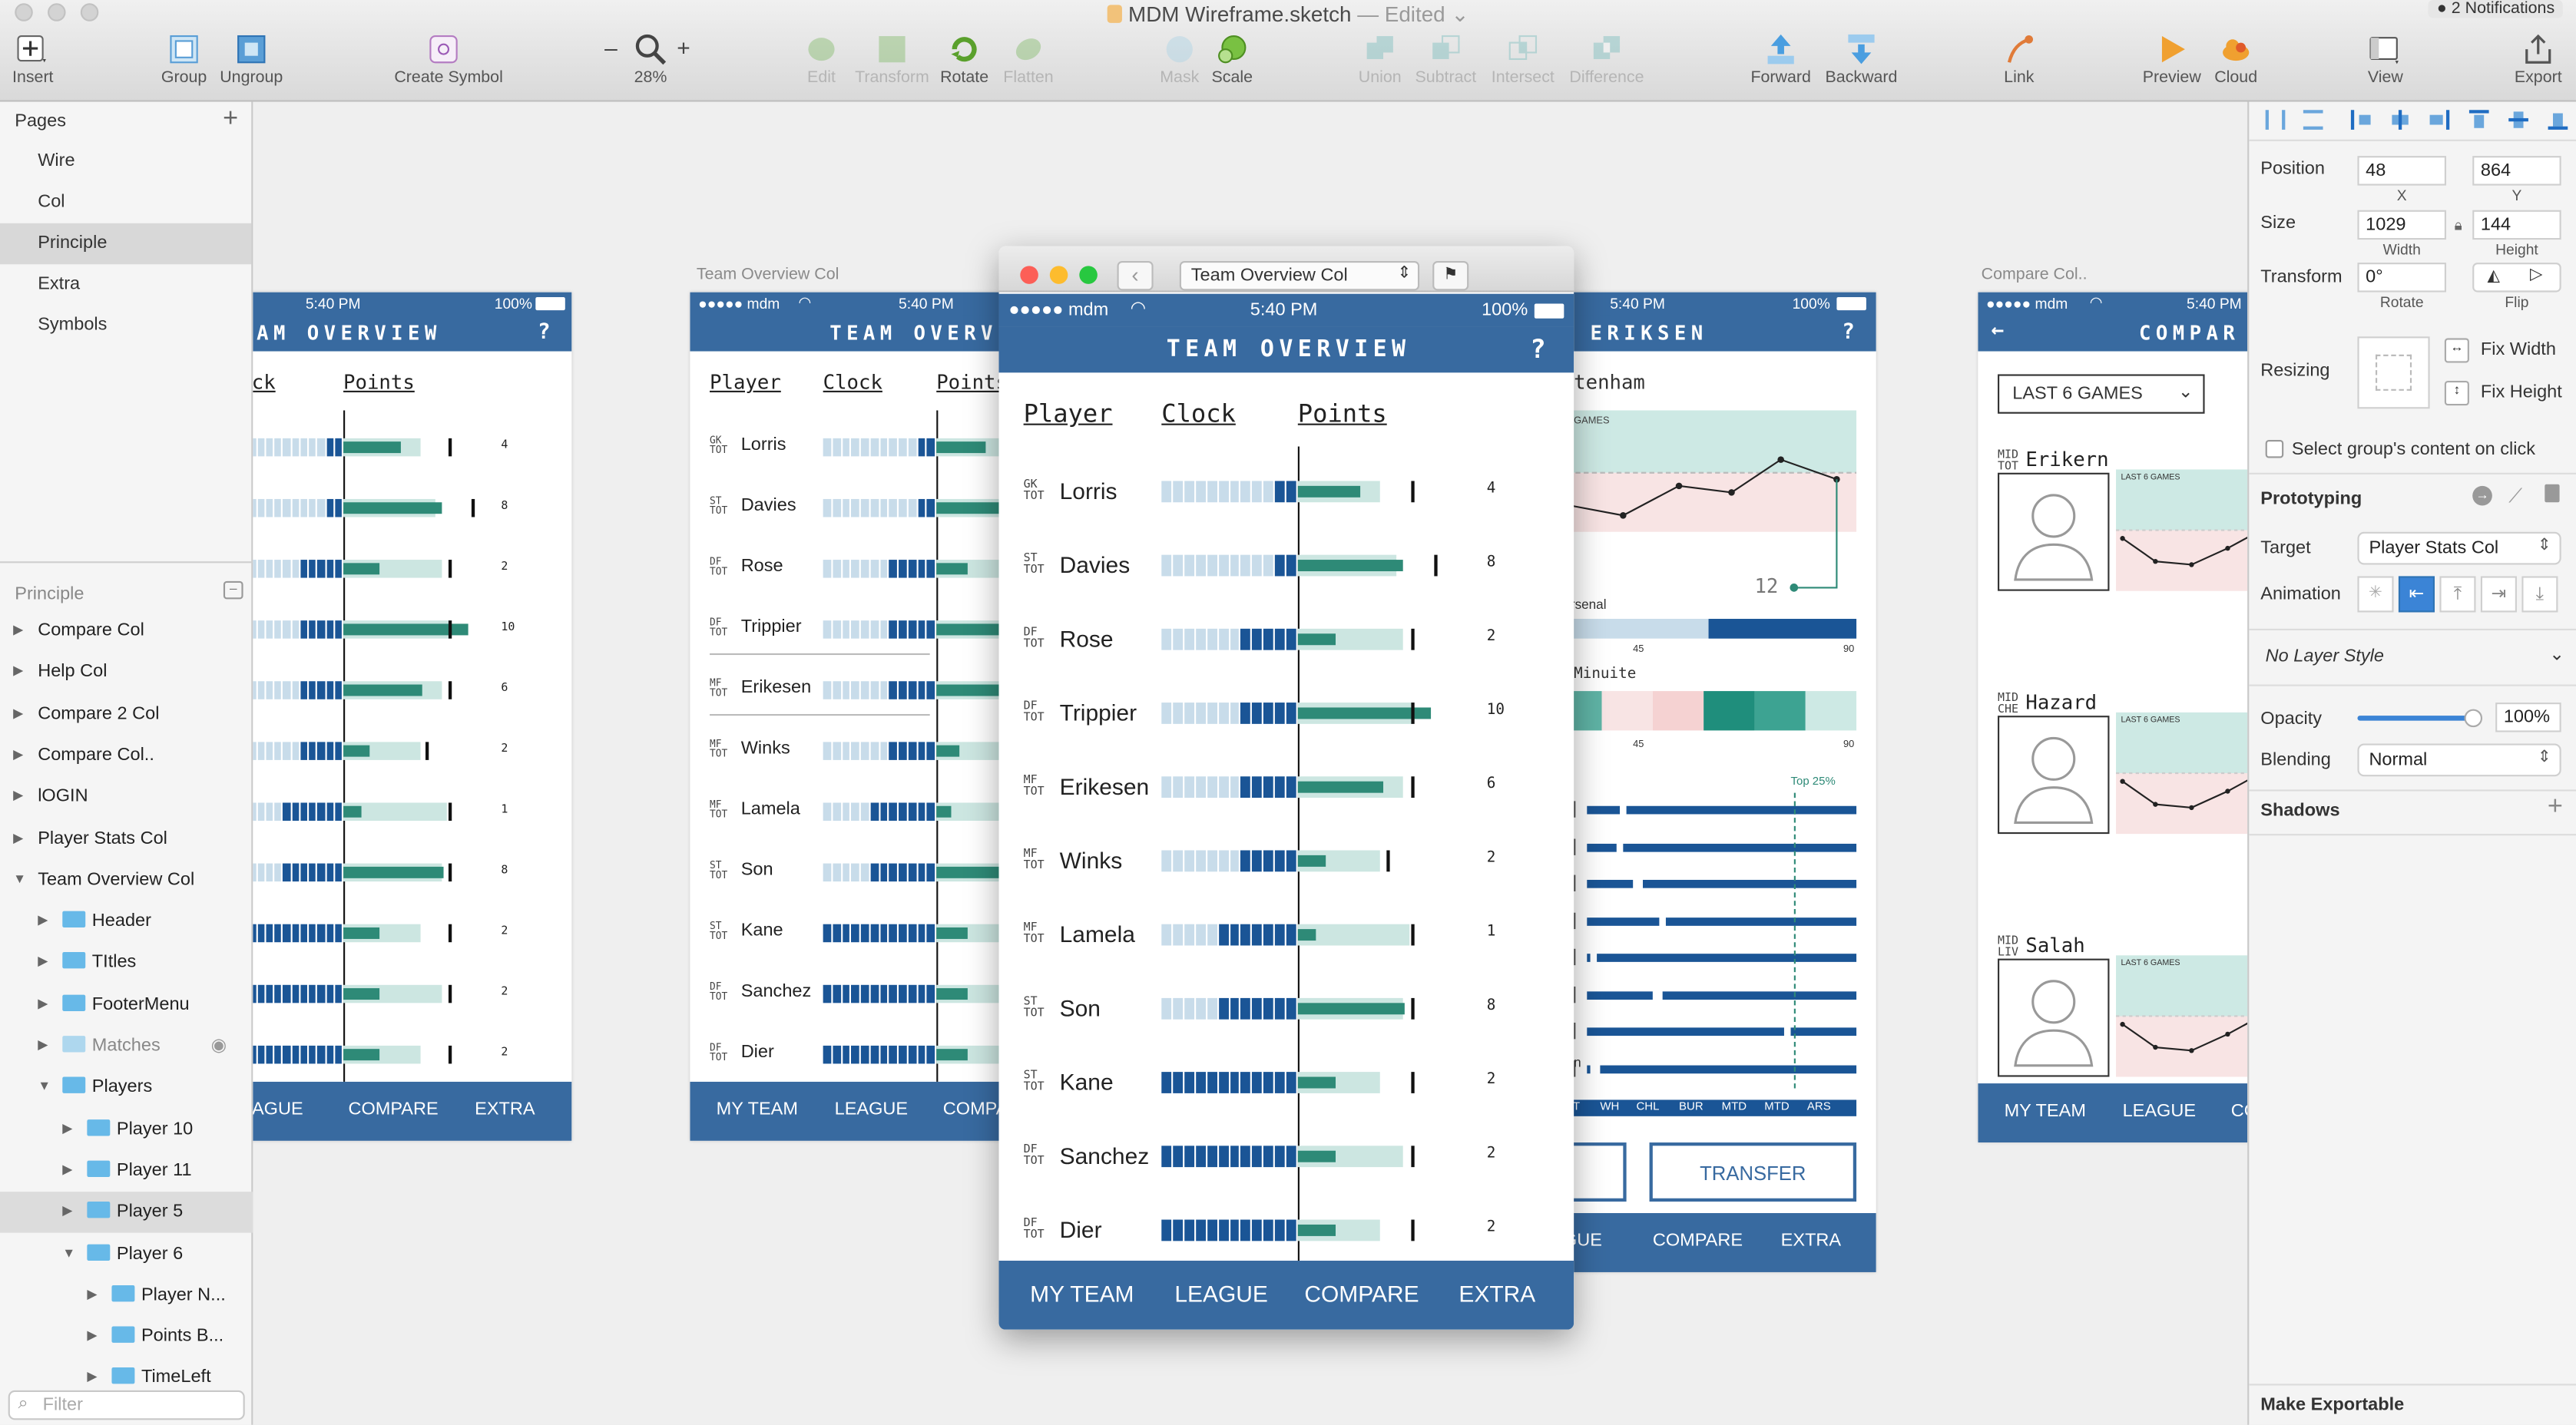 The height and width of the screenshot is (1425, 2576). Describe the element at coordinates (1457, 15) in the screenshot. I see `chevron-down-icon: ⌄` at that location.